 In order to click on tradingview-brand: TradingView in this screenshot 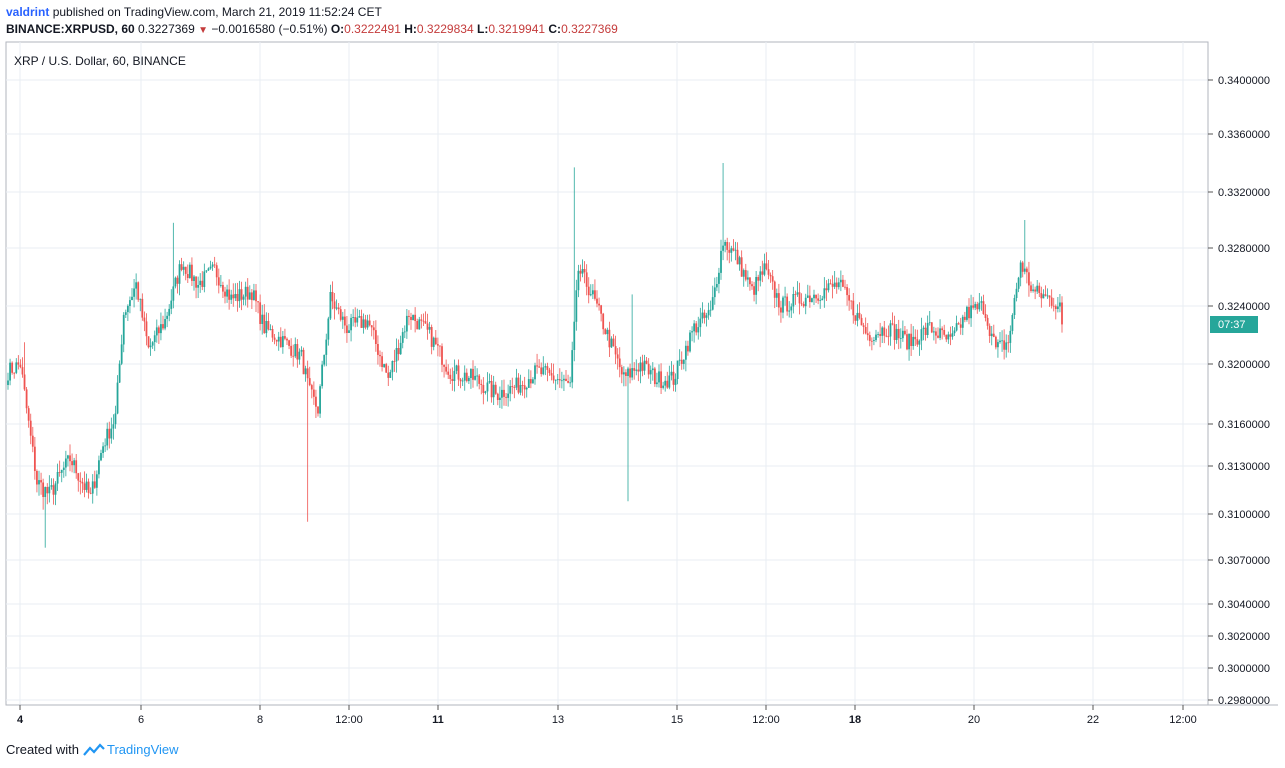, I will do `click(142, 749)`.